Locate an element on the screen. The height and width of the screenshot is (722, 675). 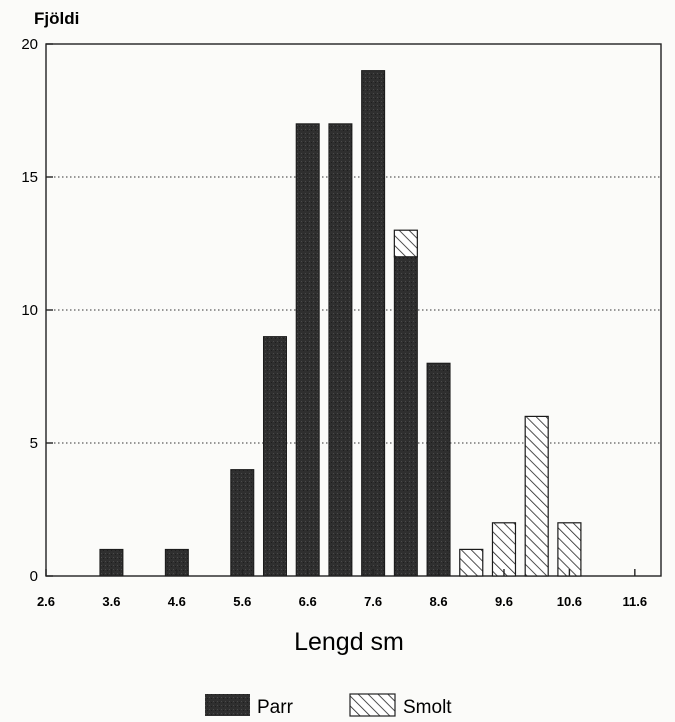
y-tick-label: 20 is located at coordinates (29, 44).